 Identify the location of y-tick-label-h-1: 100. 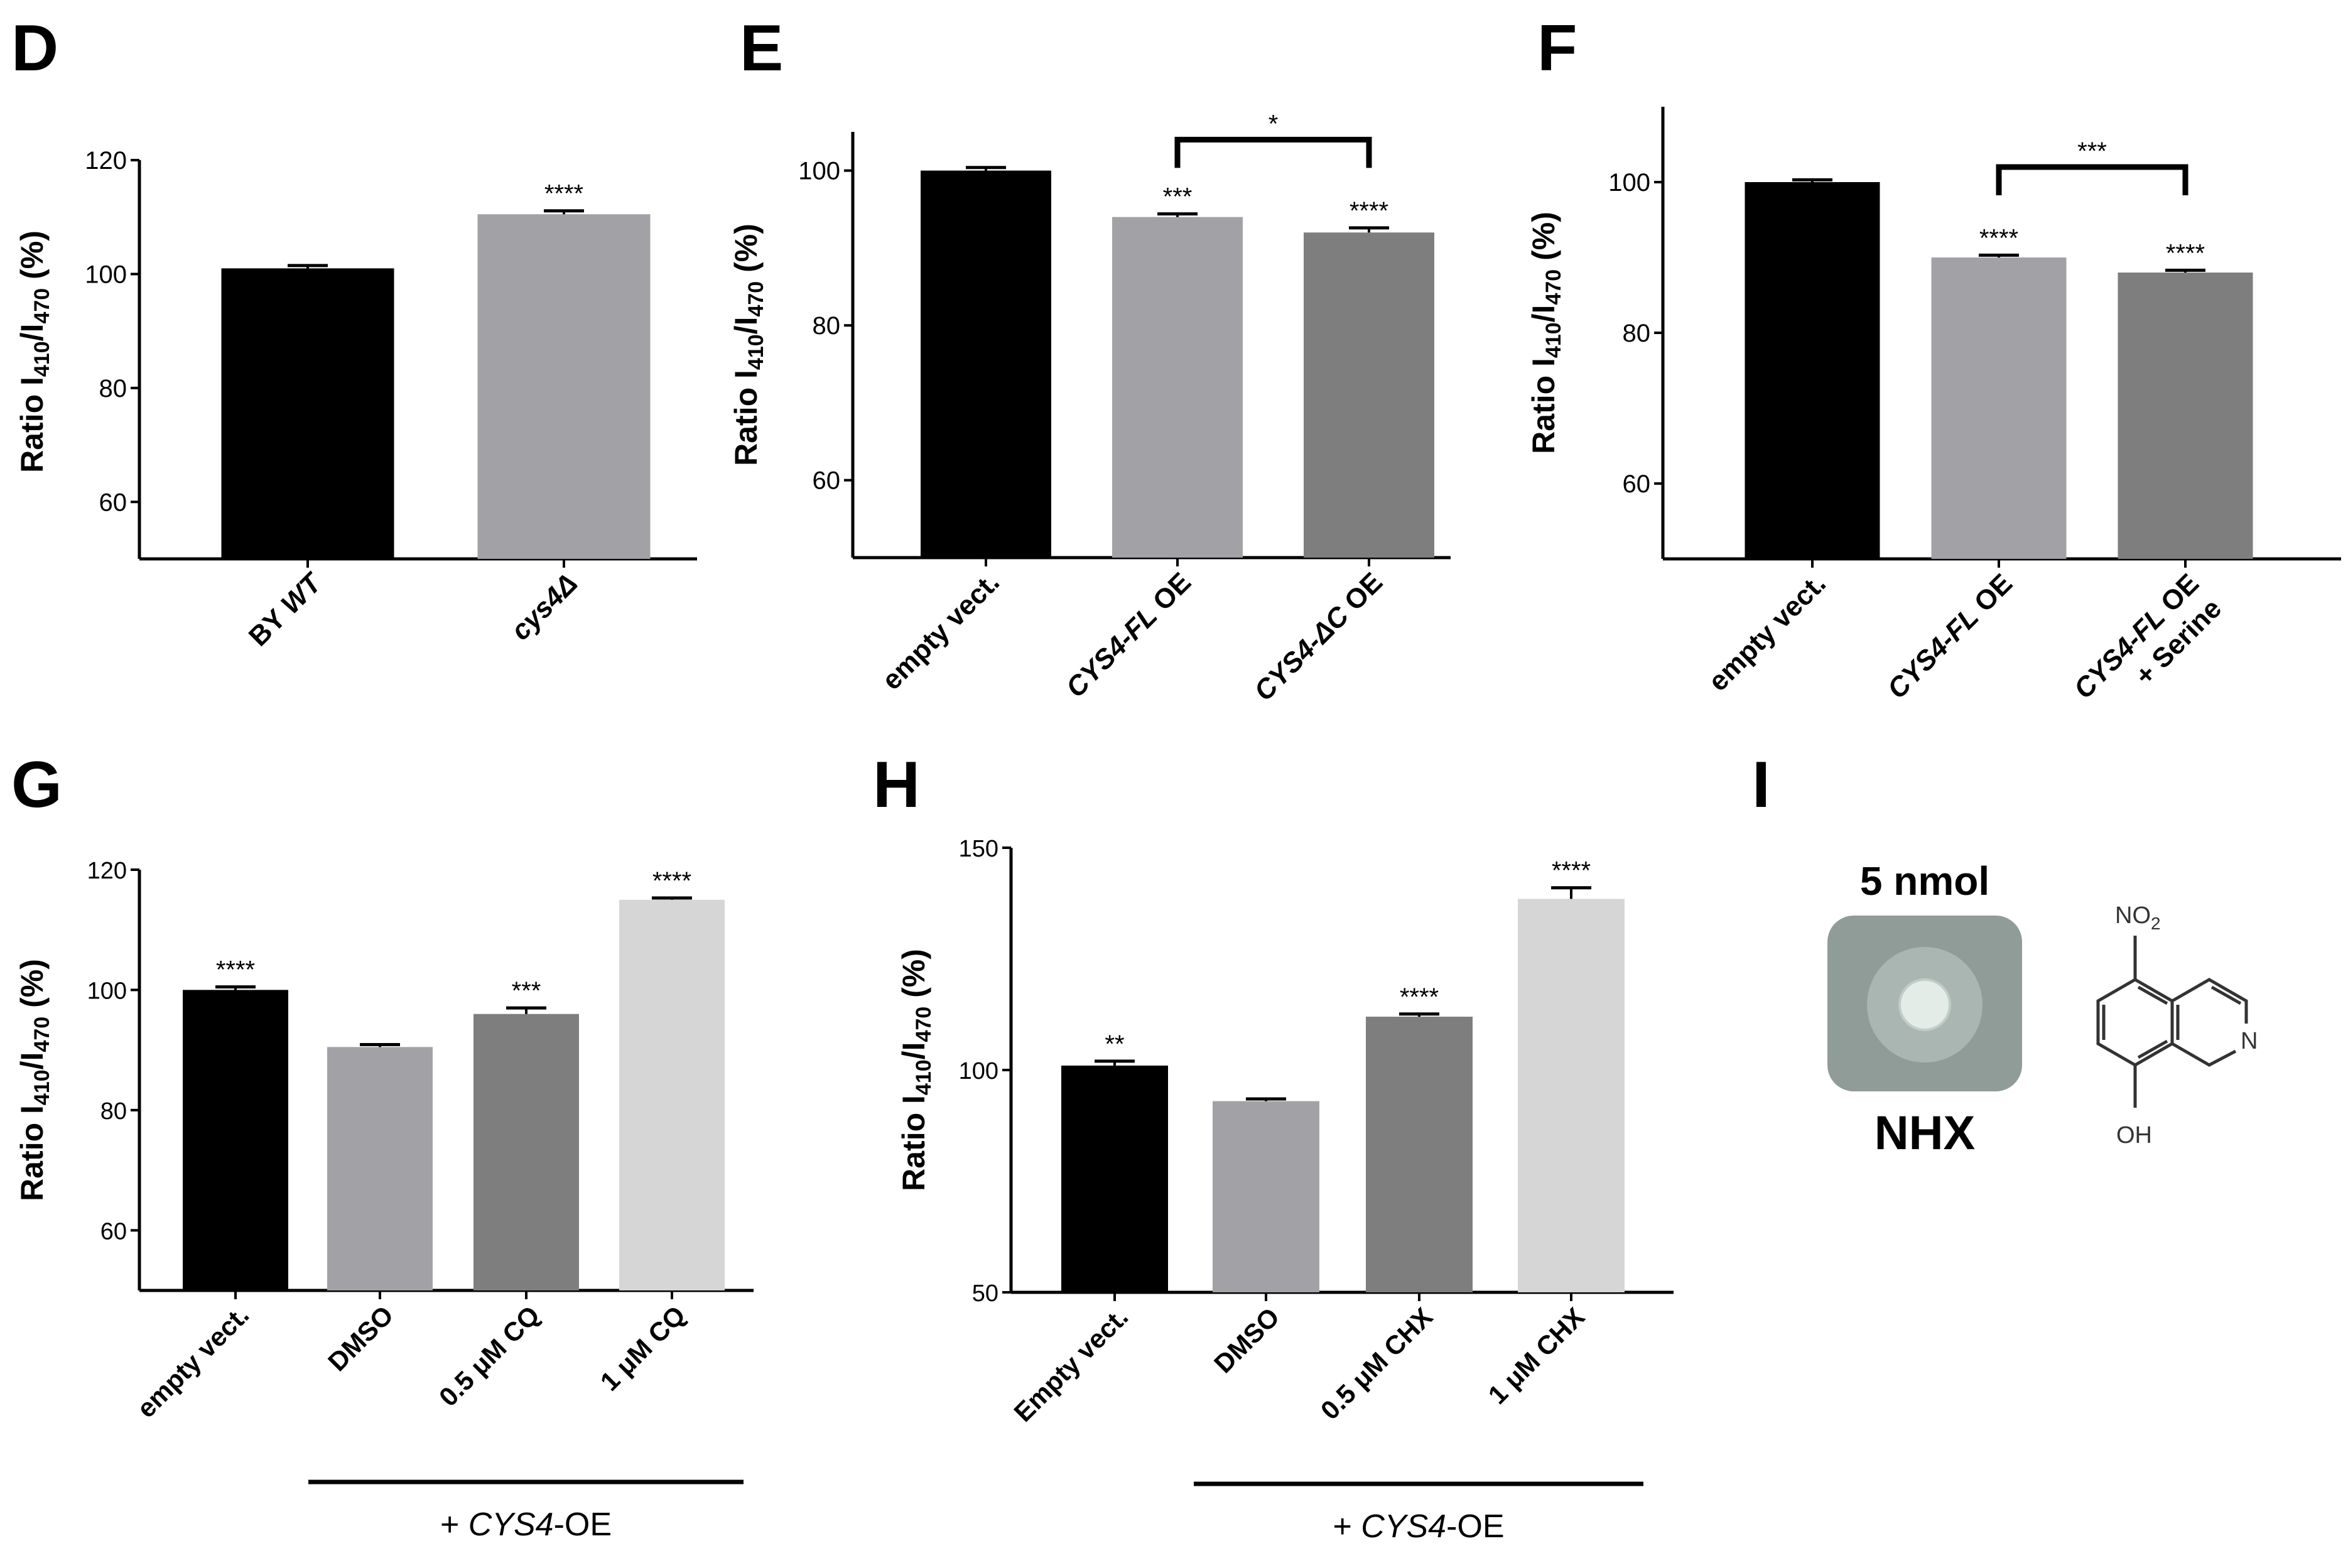
(978, 1071).